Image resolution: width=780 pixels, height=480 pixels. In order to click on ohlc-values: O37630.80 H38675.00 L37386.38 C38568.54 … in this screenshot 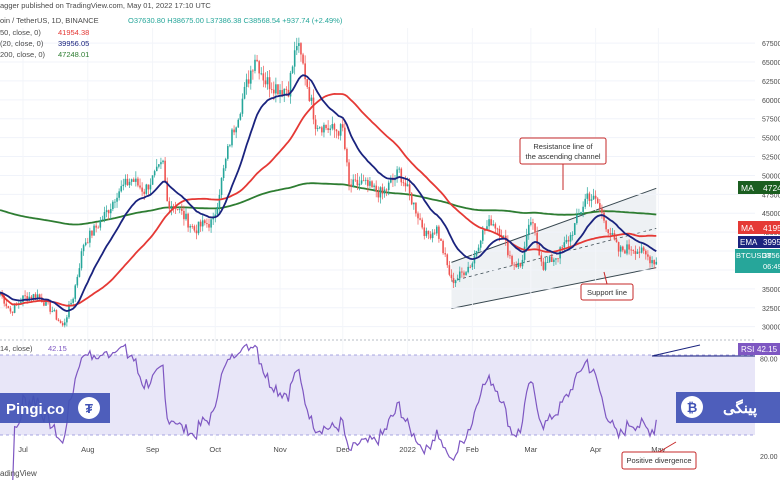, I will do `click(235, 20)`.